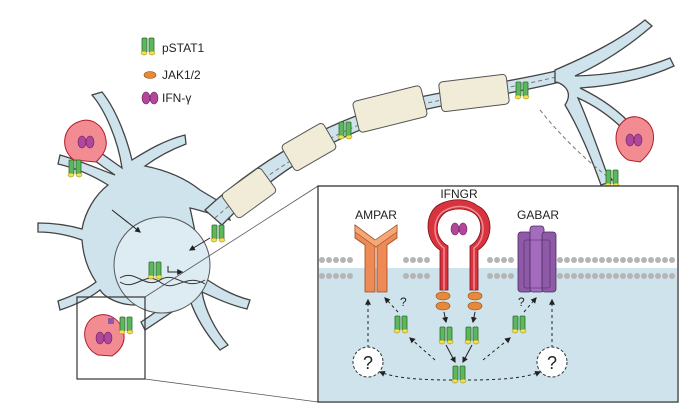  Describe the element at coordinates (183, 48) in the screenshot. I see `legend-pstat1-label: pSTAT1` at that location.